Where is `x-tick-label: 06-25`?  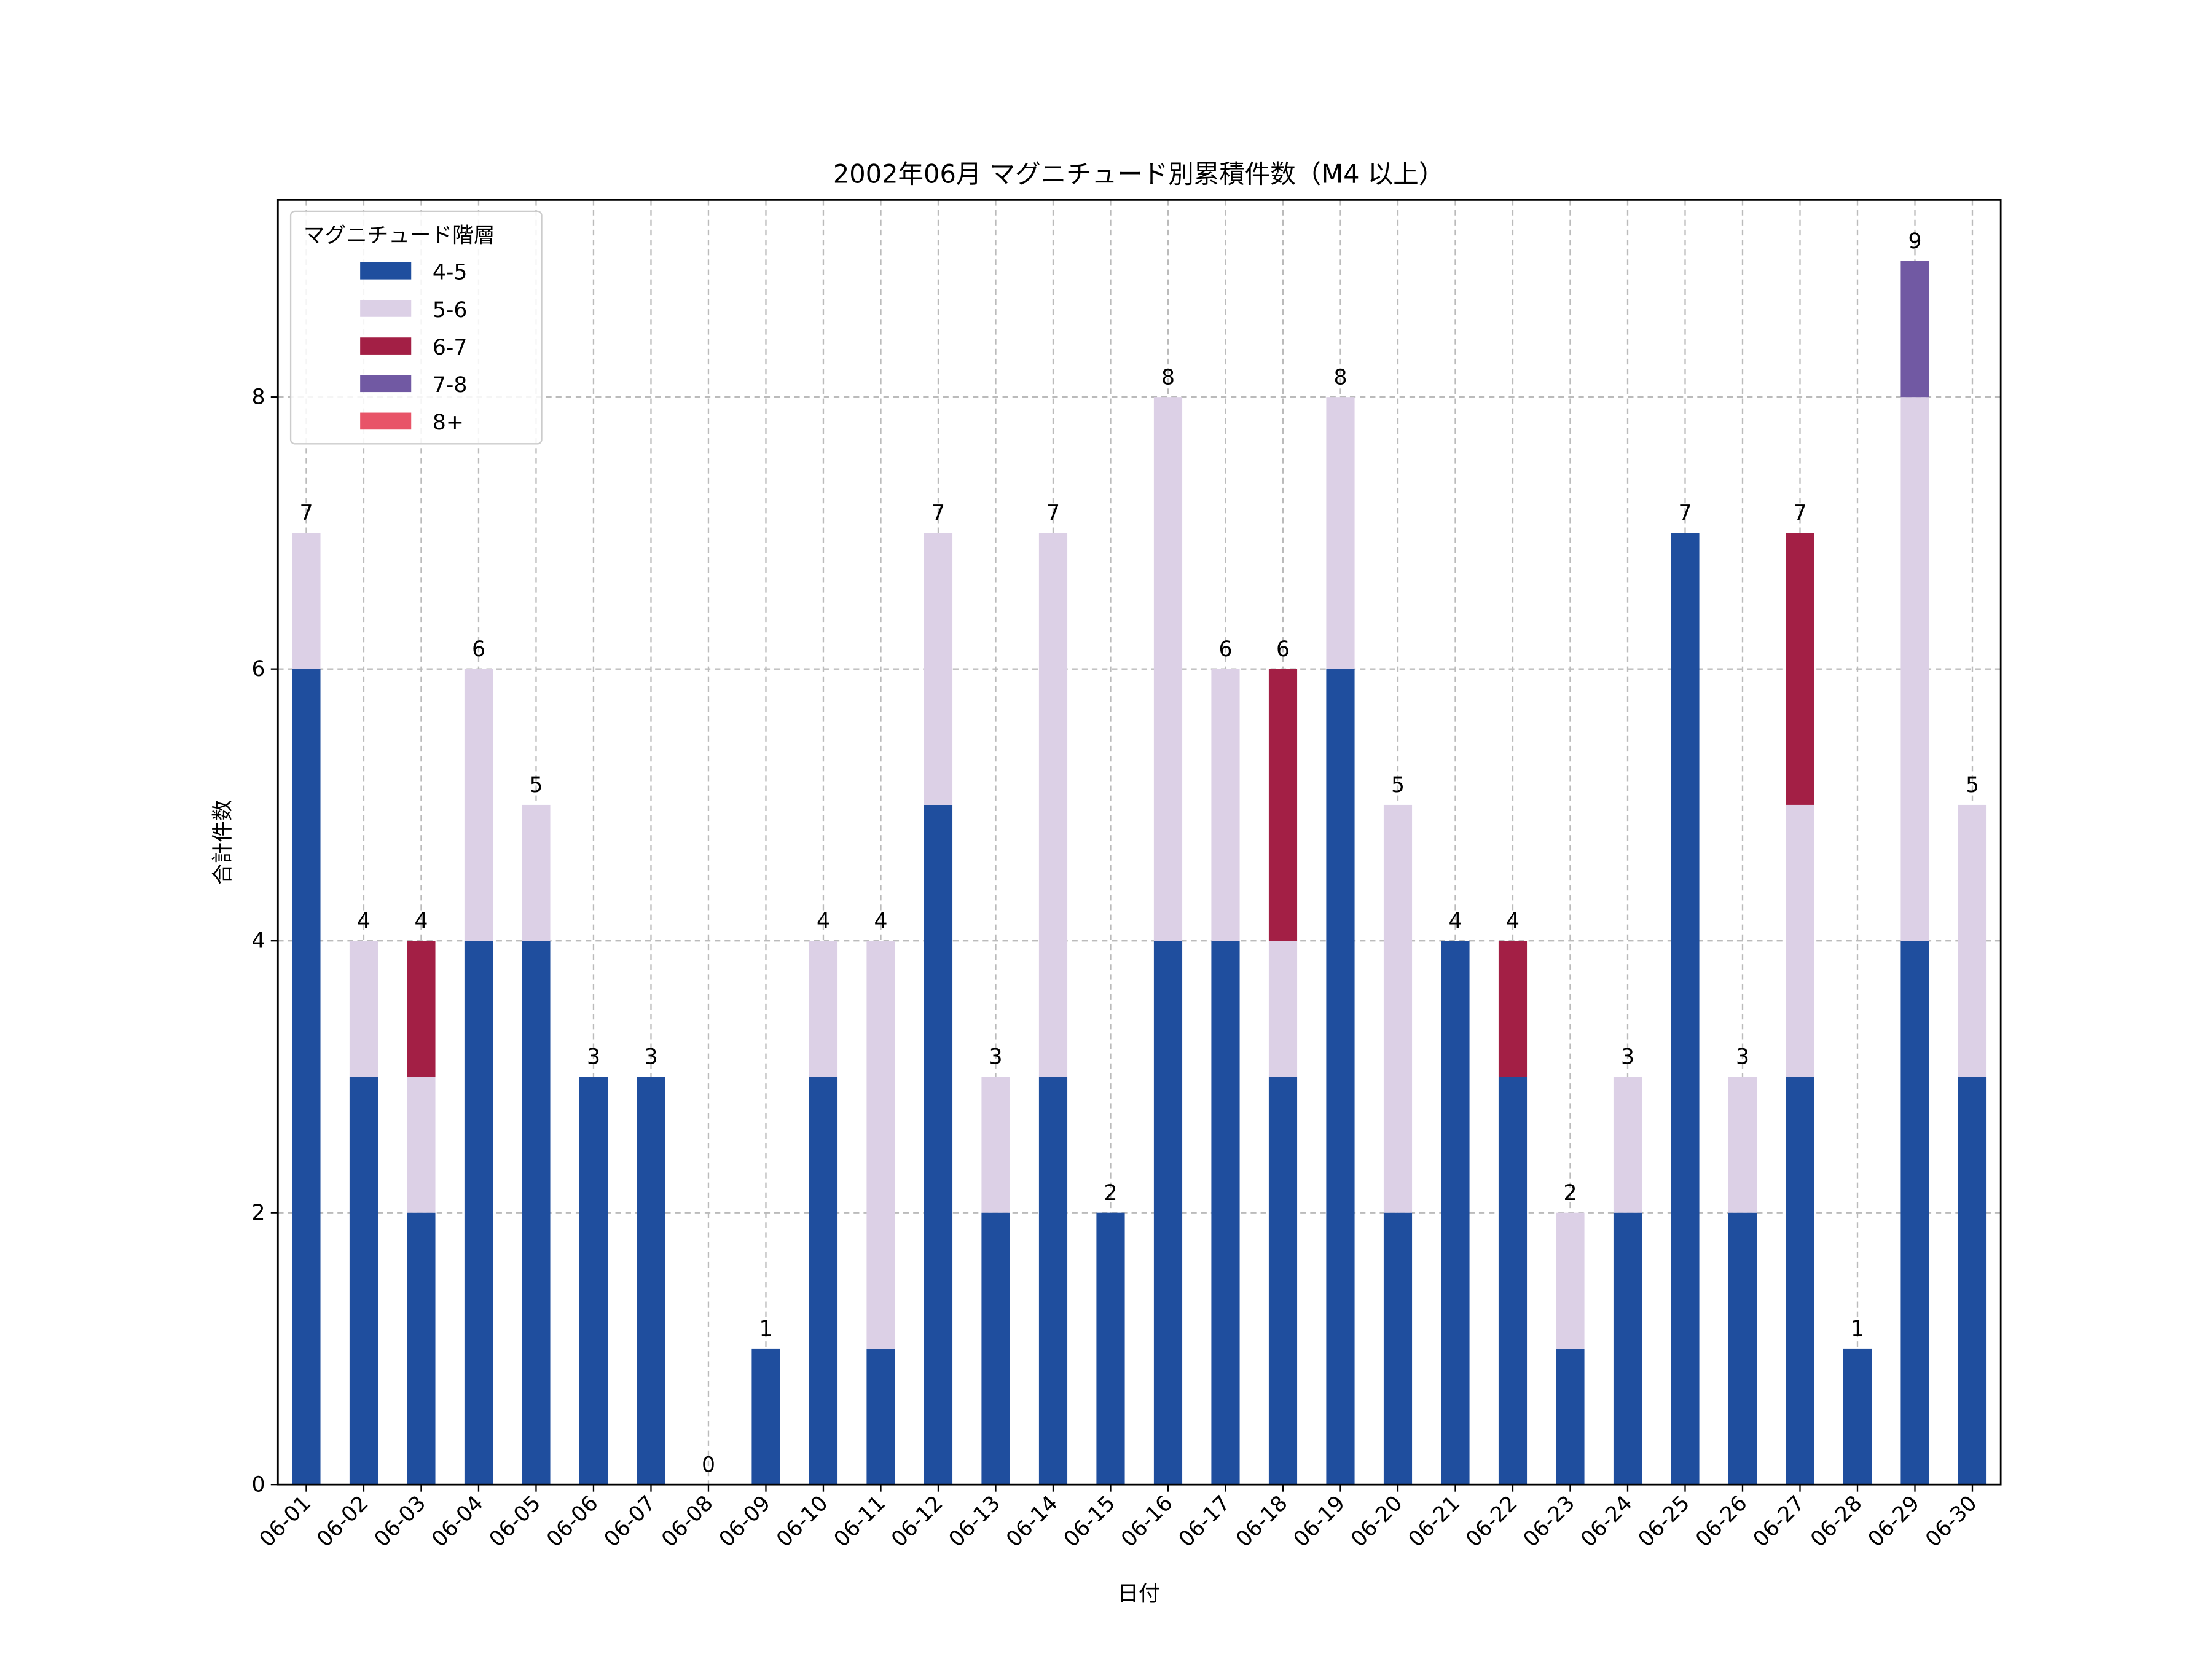
x-tick-label: 06-25 is located at coordinates (1664, 1521).